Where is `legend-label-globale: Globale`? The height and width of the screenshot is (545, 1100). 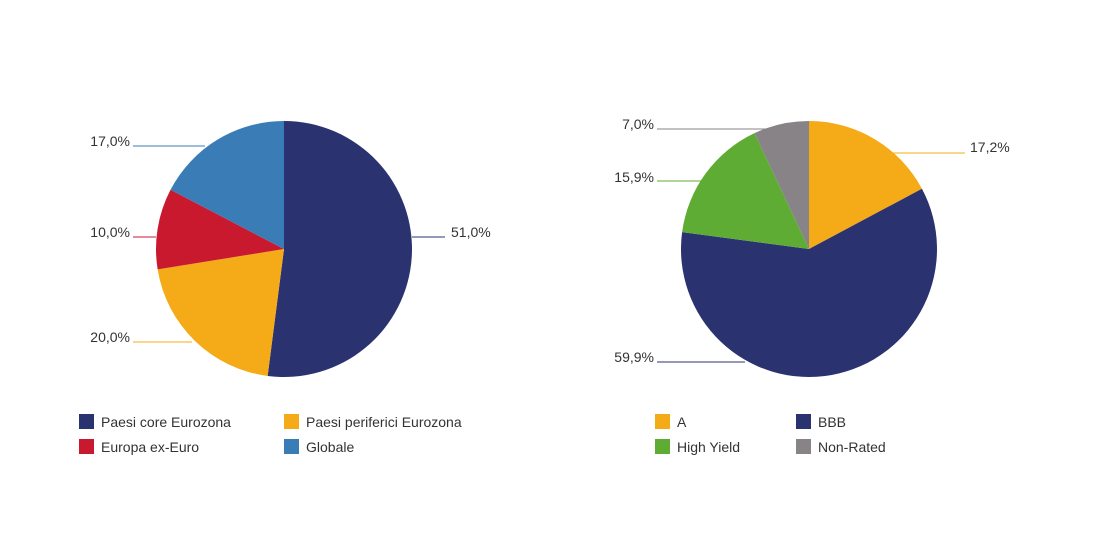
legend-label-globale: Globale is located at coordinates (330, 447).